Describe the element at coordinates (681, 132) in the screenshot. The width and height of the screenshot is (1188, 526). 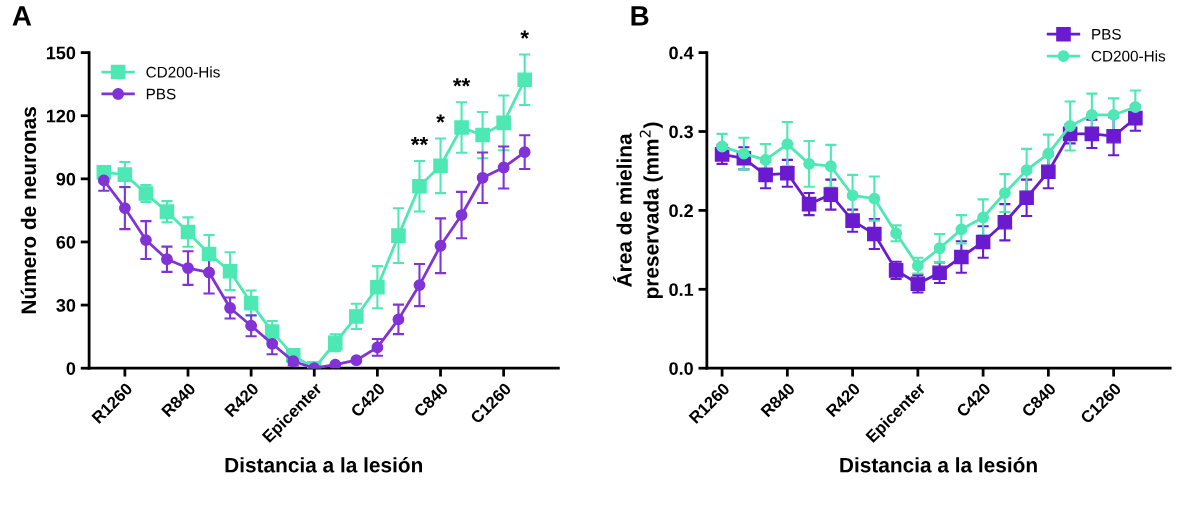
I see `y-tick-label: 0.3` at that location.